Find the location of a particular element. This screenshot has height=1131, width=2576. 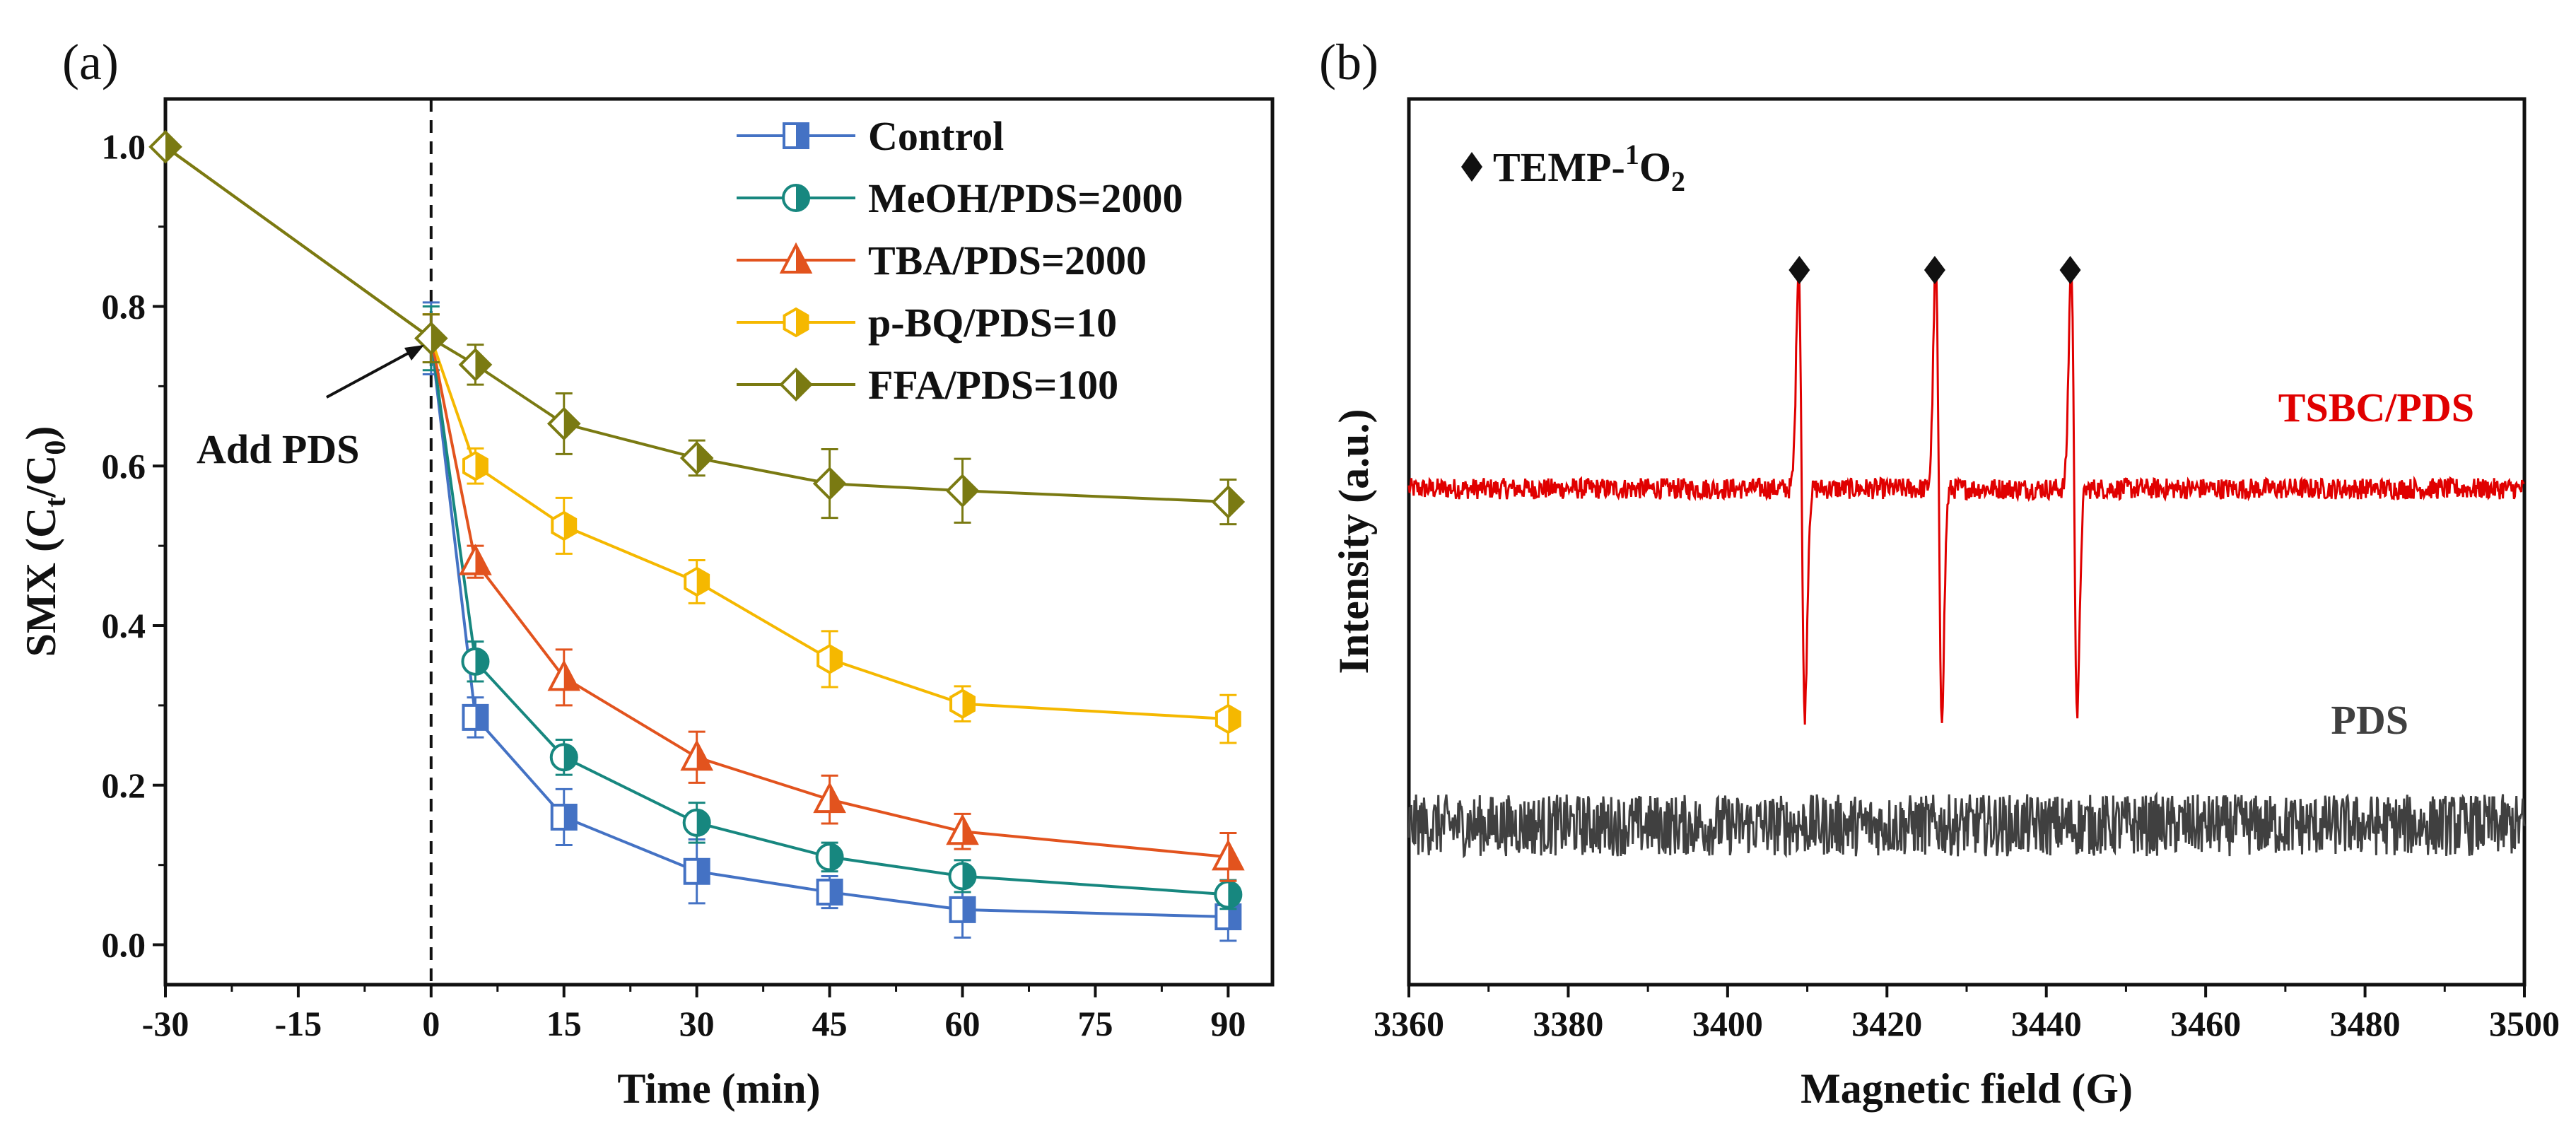

add-pds-arrow is located at coordinates (371, 373).